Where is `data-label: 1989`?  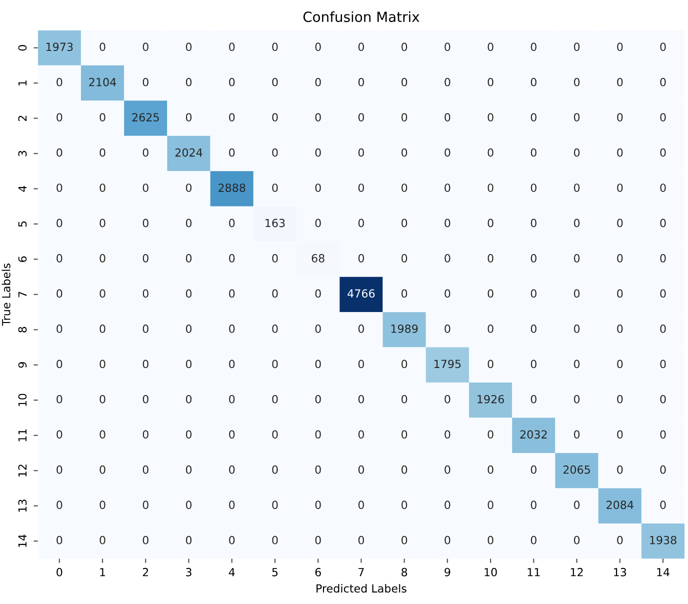 data-label: 1989 is located at coordinates (404, 328).